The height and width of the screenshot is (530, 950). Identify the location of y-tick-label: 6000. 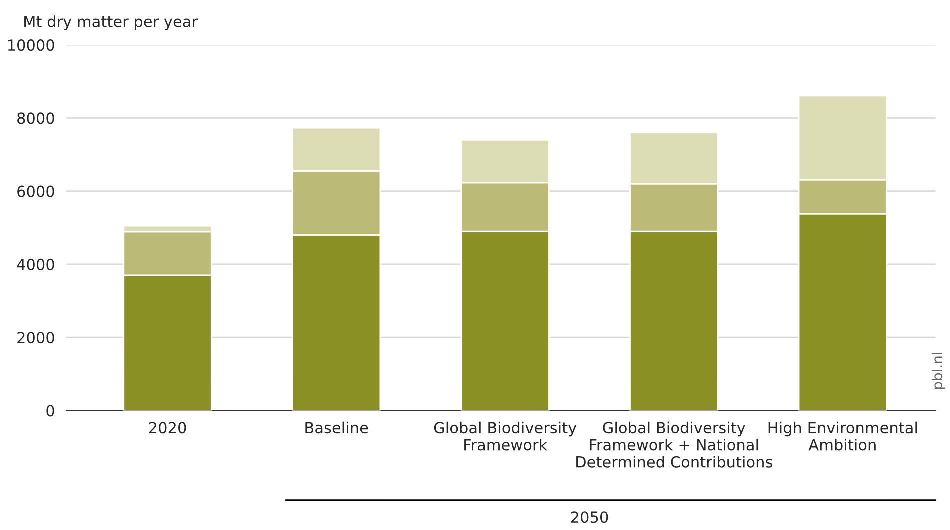
(36, 192).